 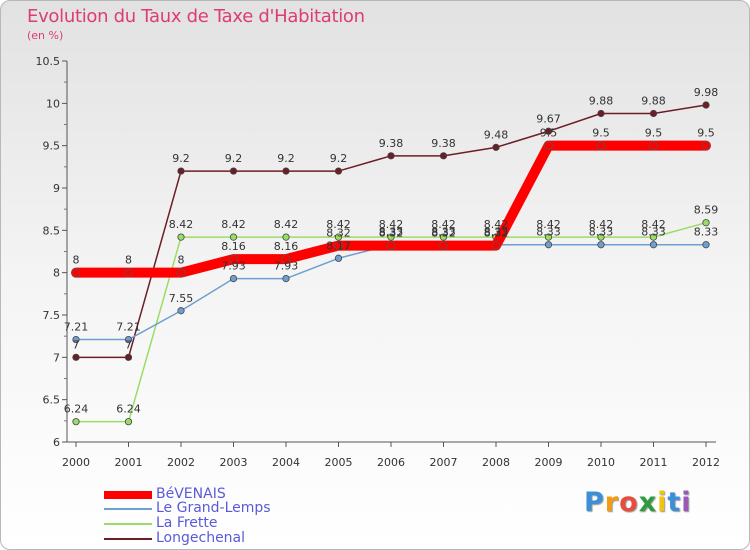 I want to click on x-tick-label: 2004, so click(x=286, y=462).